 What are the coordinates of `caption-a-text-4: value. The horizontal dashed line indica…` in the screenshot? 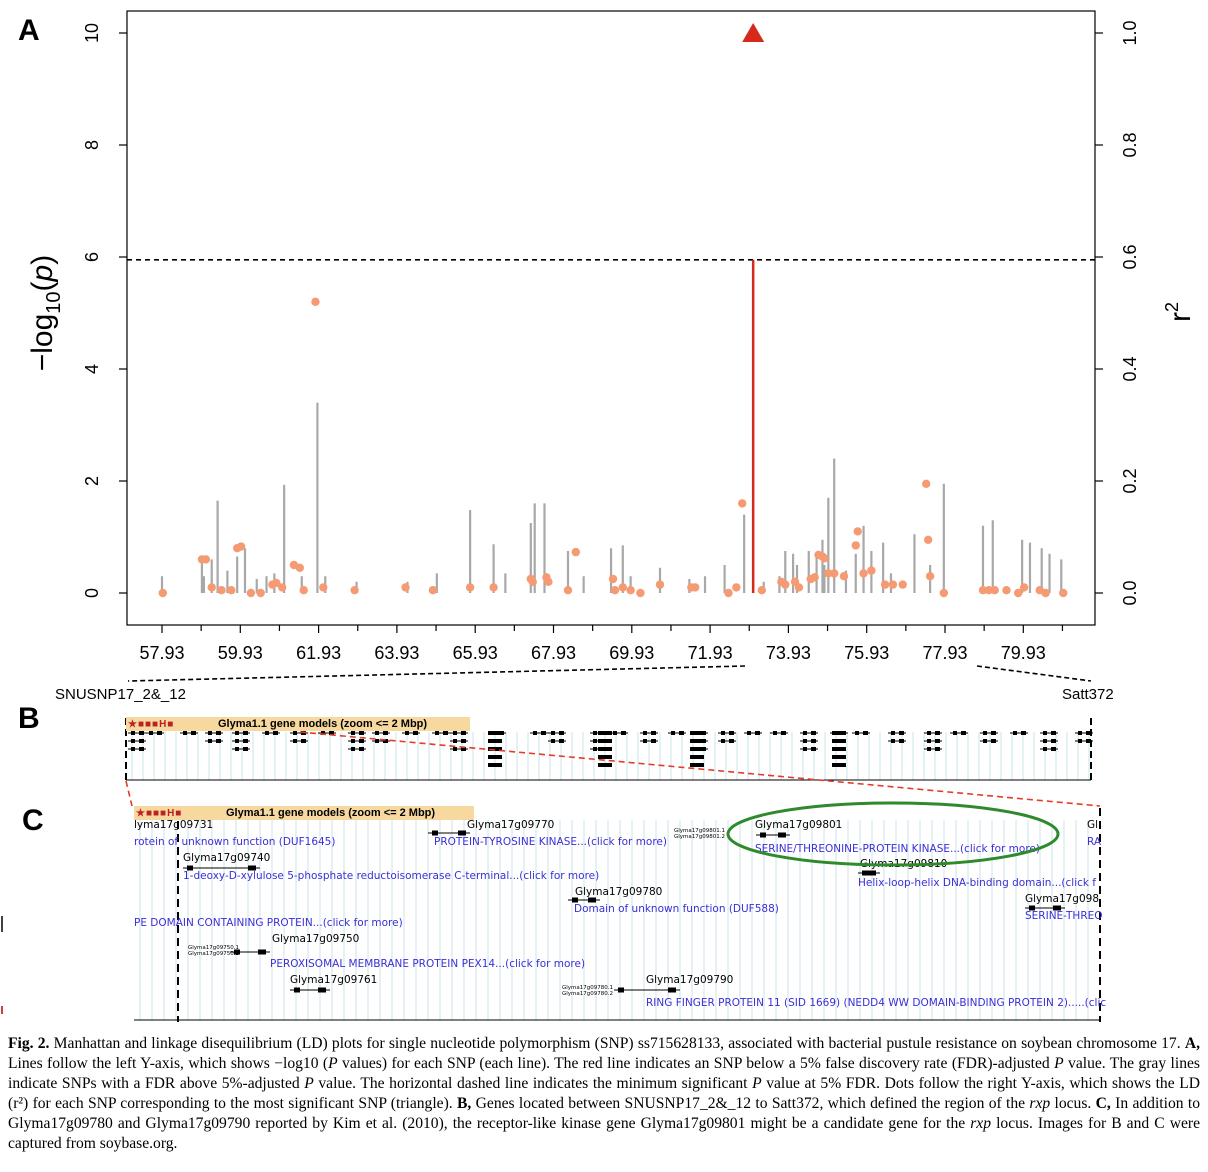 It's located at (533, 1083).